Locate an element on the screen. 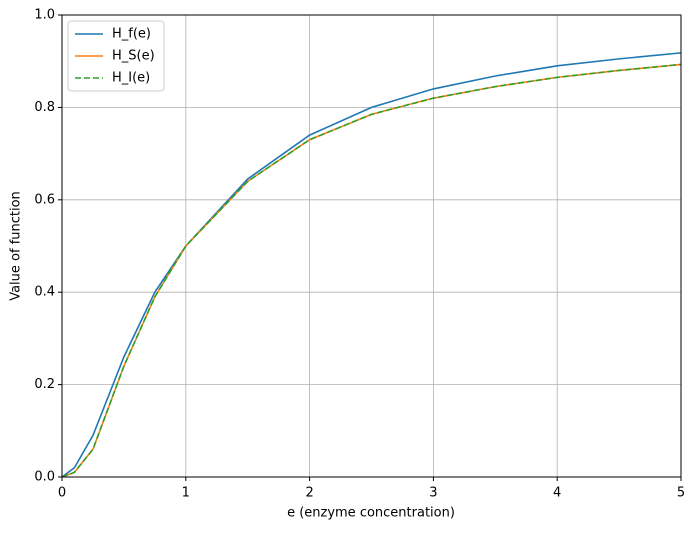 The width and height of the screenshot is (695, 534). x-axis-label: e (enzyme concentration) is located at coordinates (371, 513).